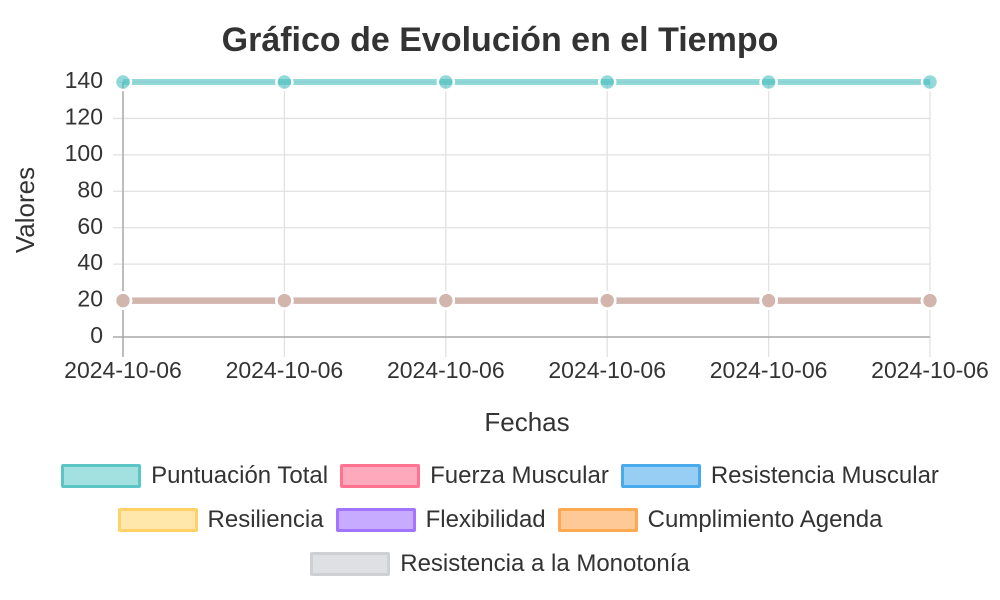  I want to click on legend-row: Resistencia a la Monotonía, so click(500, 564).